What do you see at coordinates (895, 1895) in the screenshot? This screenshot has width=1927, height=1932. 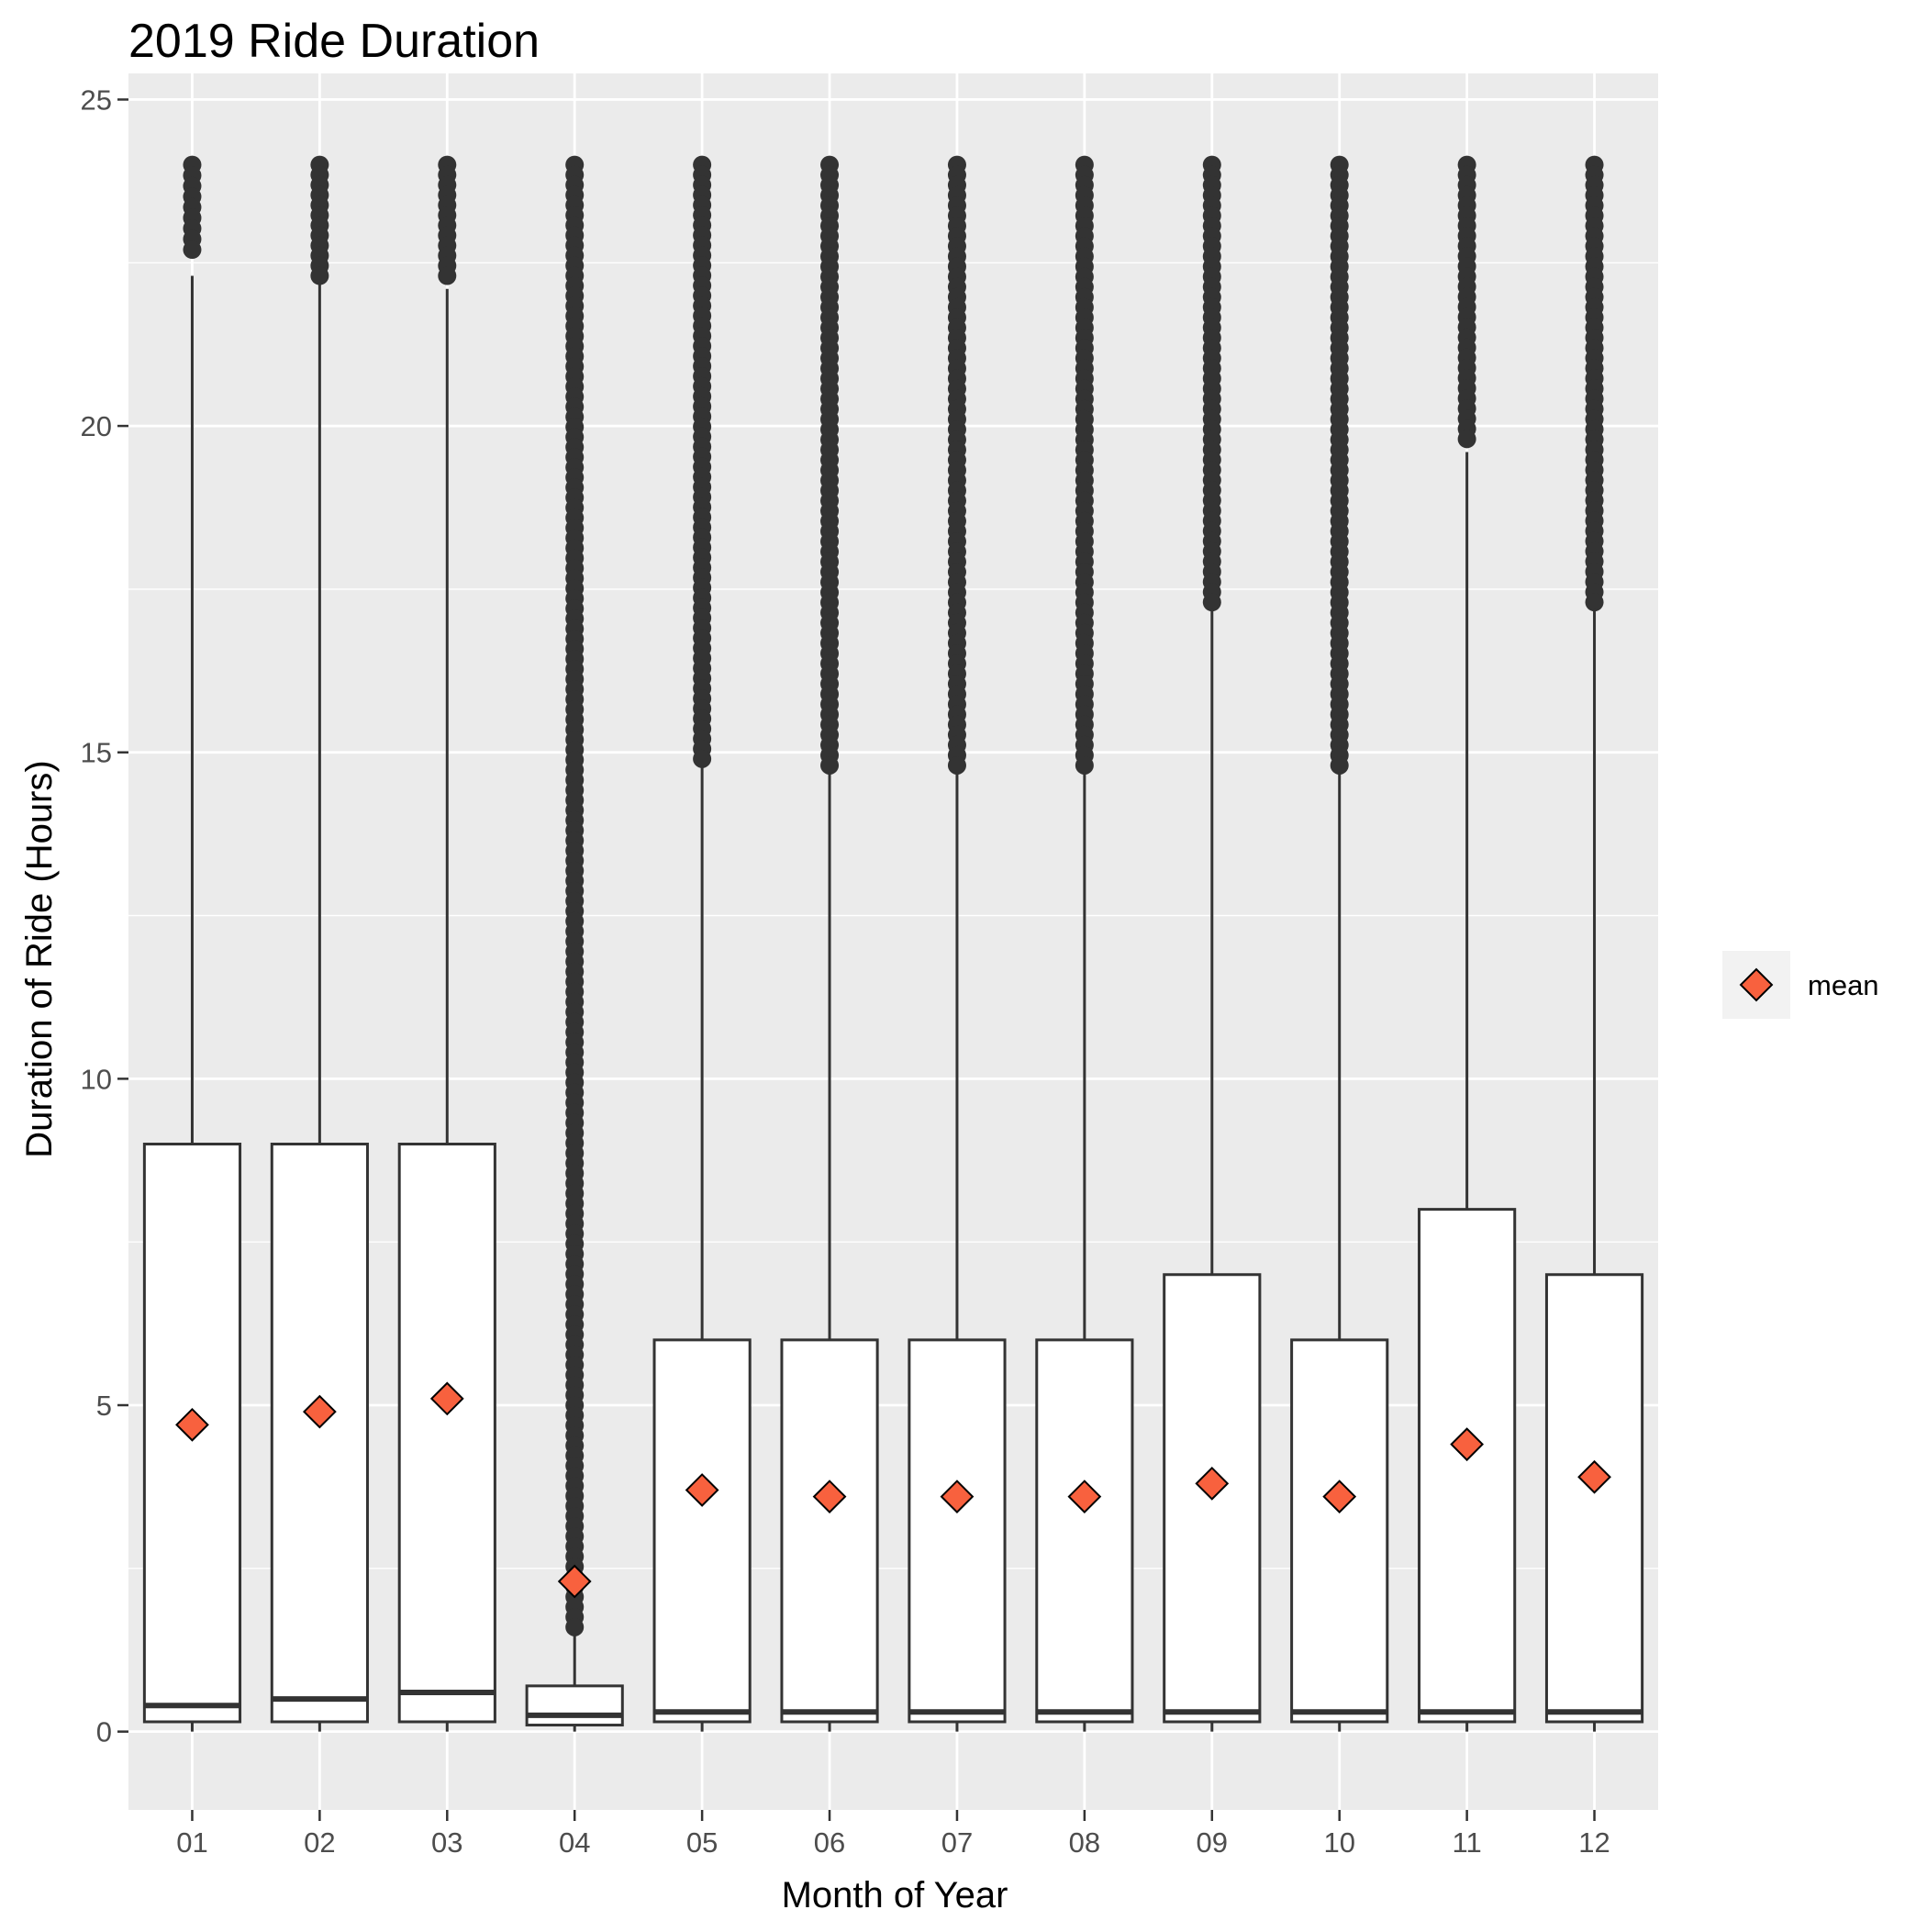 I see `x-axis-title: Month of Year` at bounding box center [895, 1895].